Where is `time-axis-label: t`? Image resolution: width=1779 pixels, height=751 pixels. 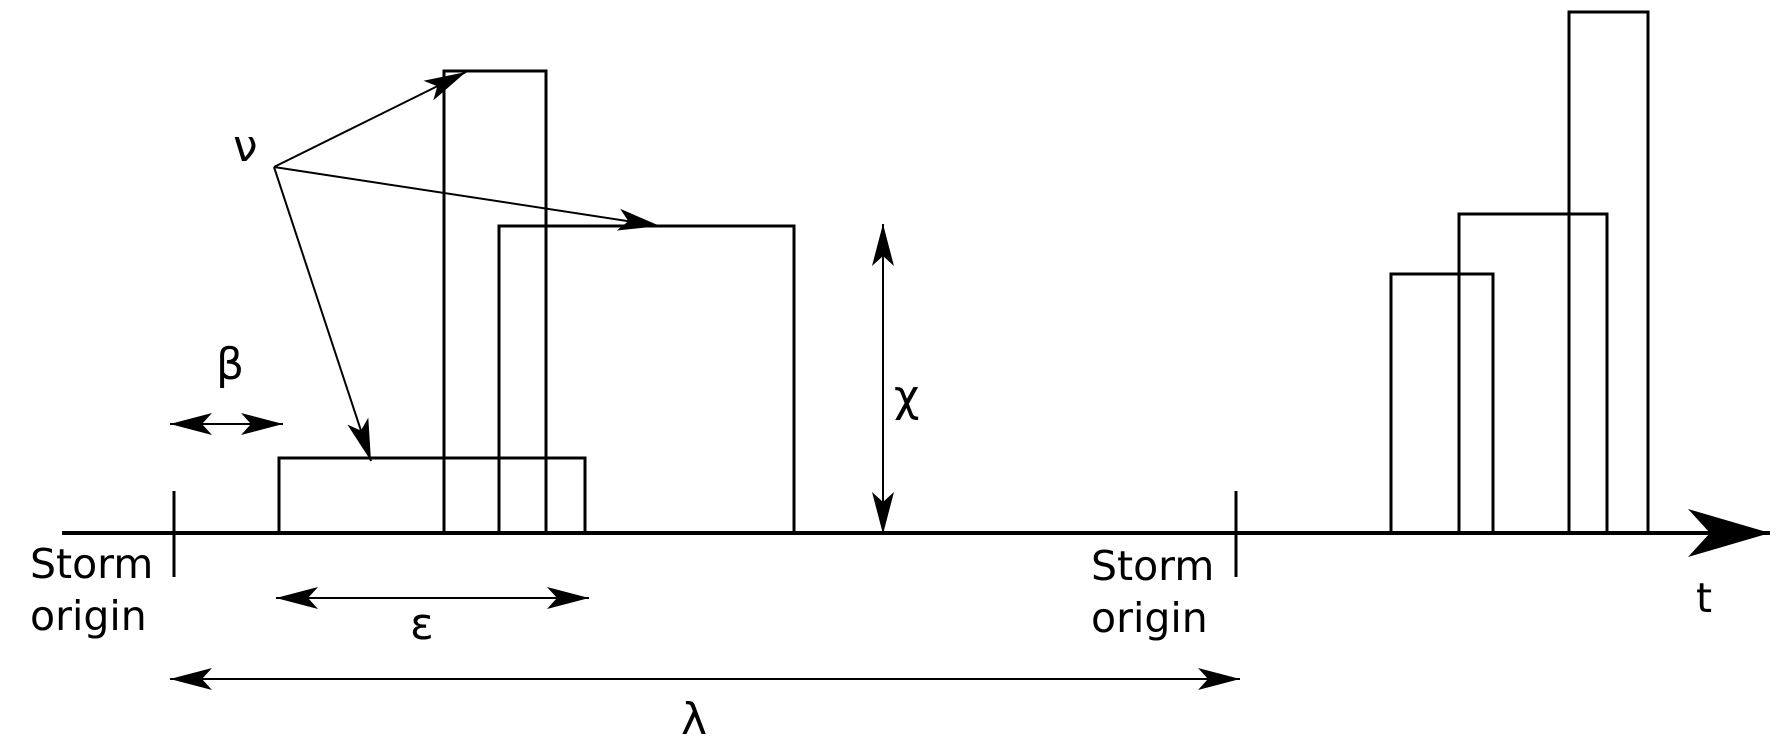
time-axis-label: t is located at coordinates (1704, 598).